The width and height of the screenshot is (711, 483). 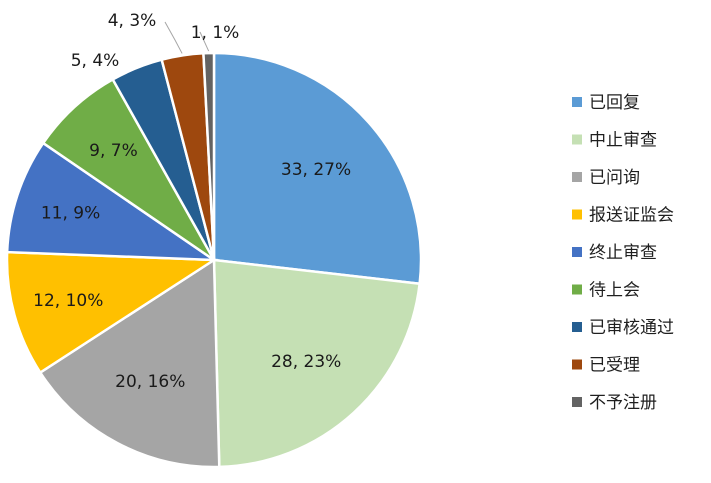 I want to click on data-label-4: 12, 10%, so click(x=68, y=301).